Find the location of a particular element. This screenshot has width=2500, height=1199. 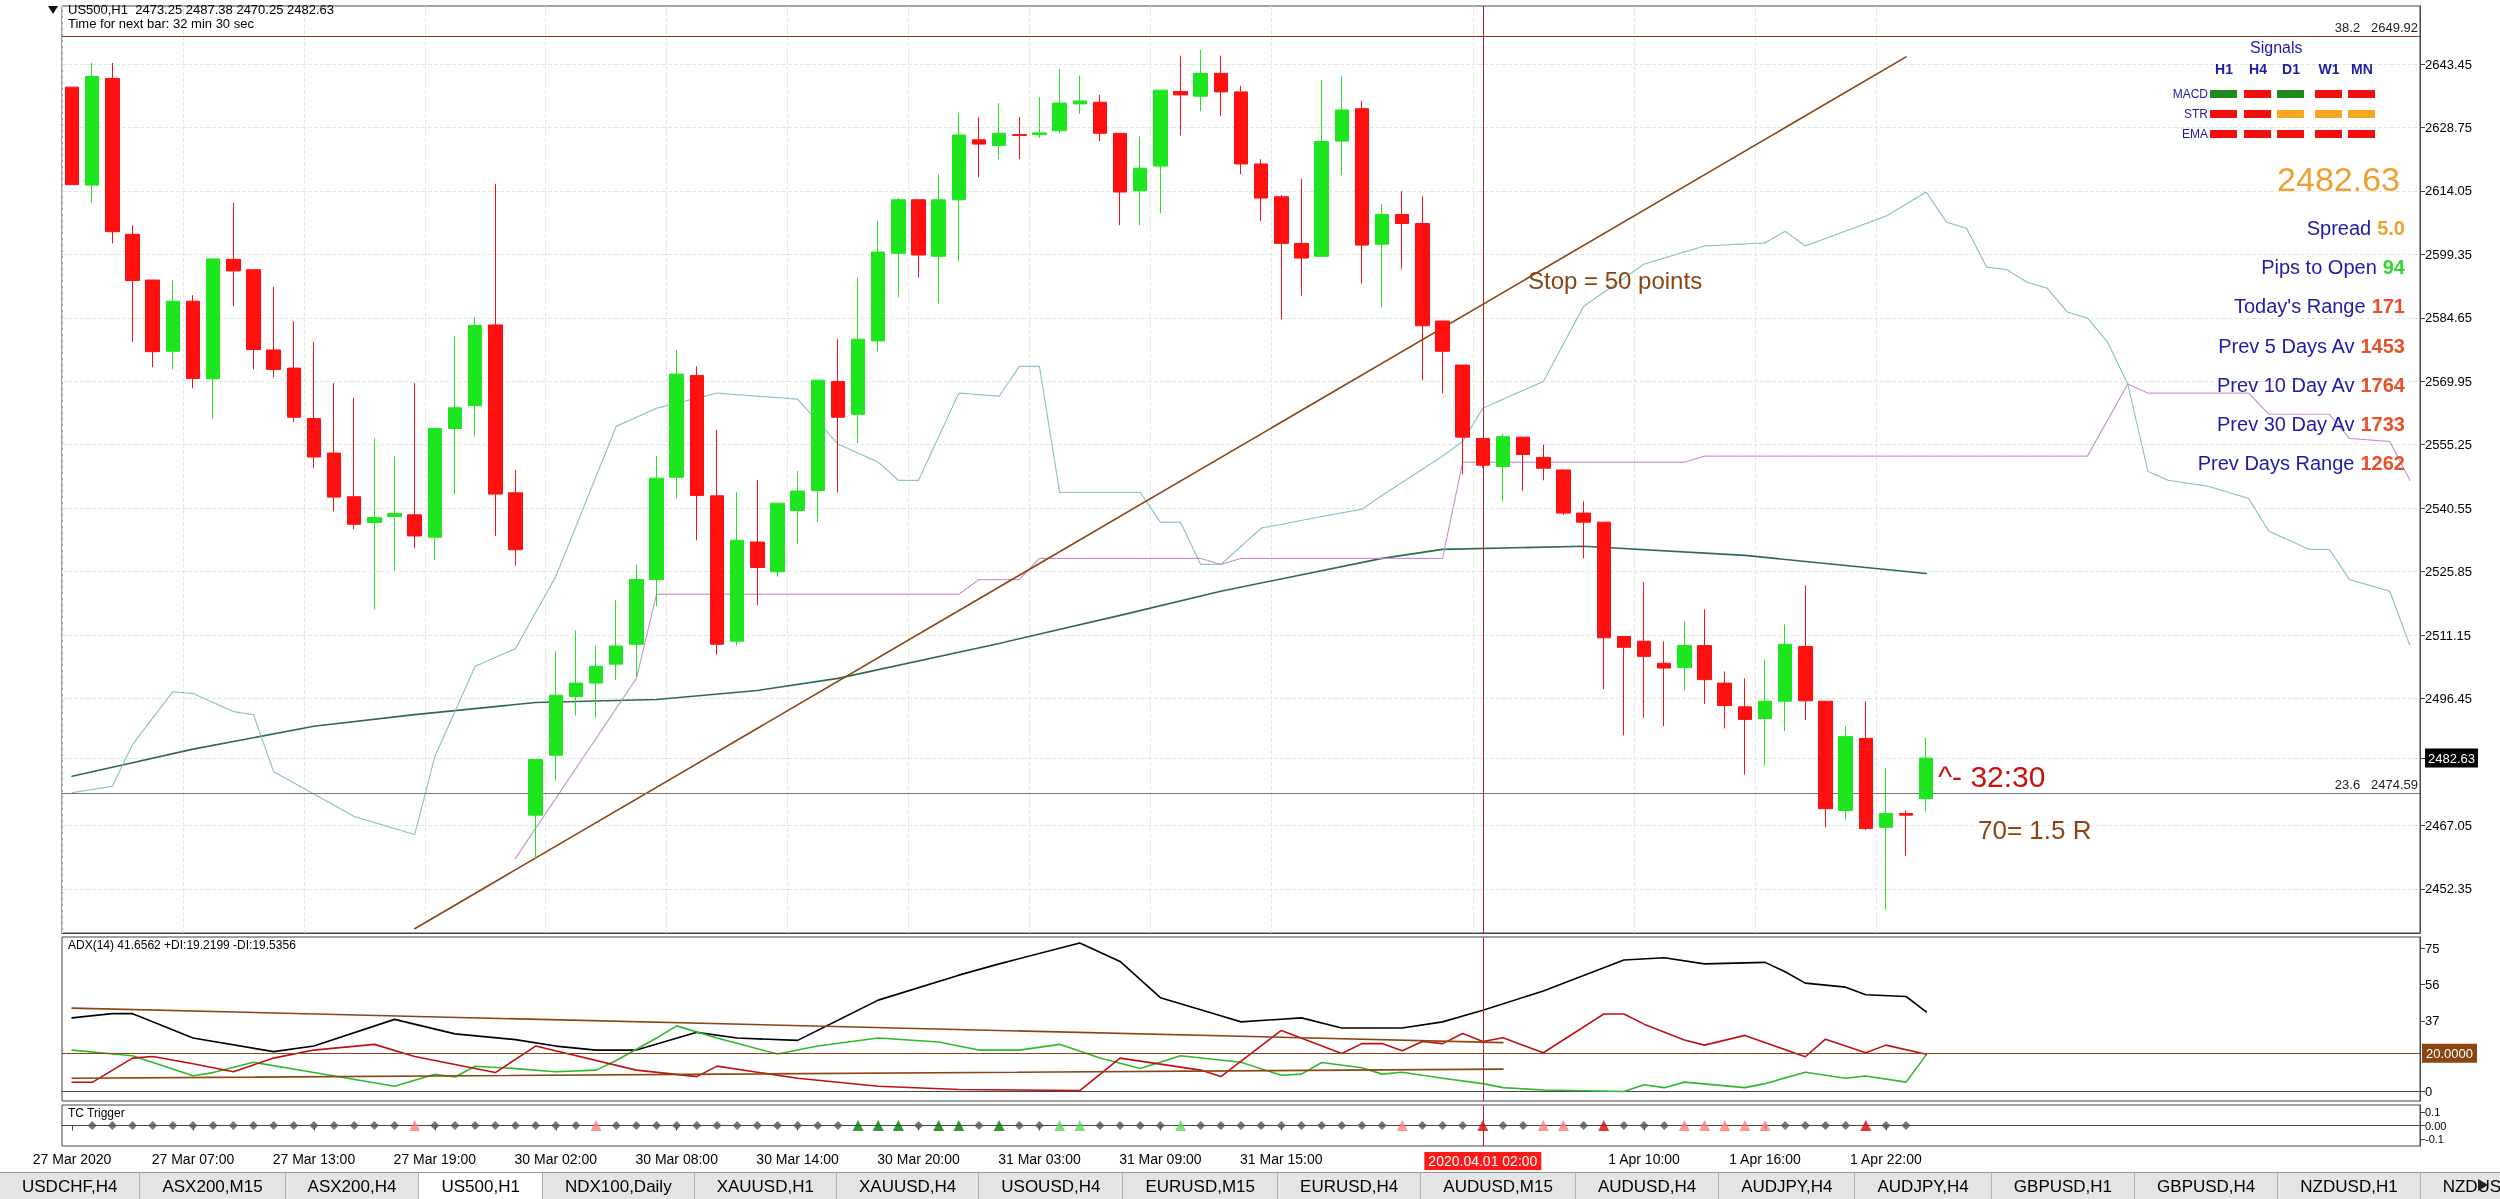

annotation: STR is located at coordinates (2196, 114).